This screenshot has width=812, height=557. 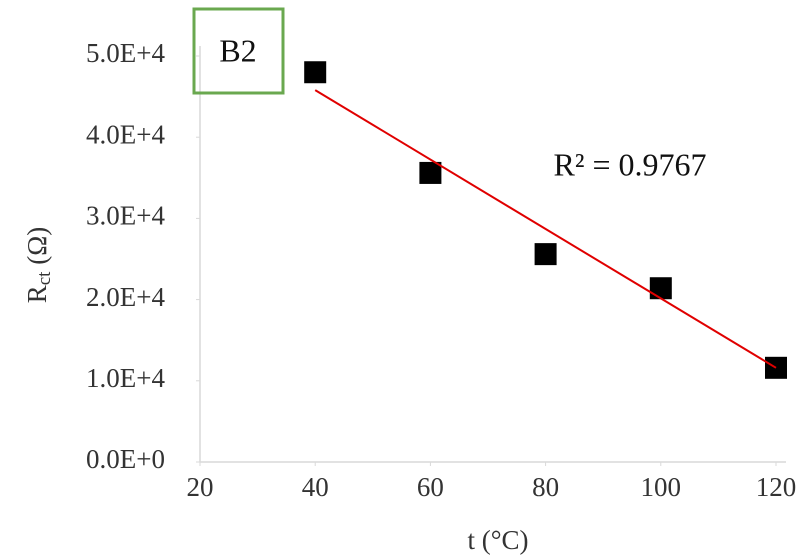 What do you see at coordinates (661, 487) in the screenshot?
I see `x-tick-label: 100` at bounding box center [661, 487].